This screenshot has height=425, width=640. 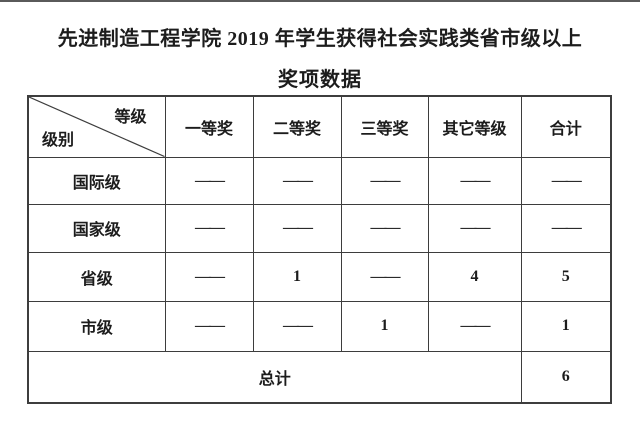 I want to click on table-header-row: 等级 级别 一等奖 二等奖 三等奖 其它等级 合计, so click(x=319, y=126).